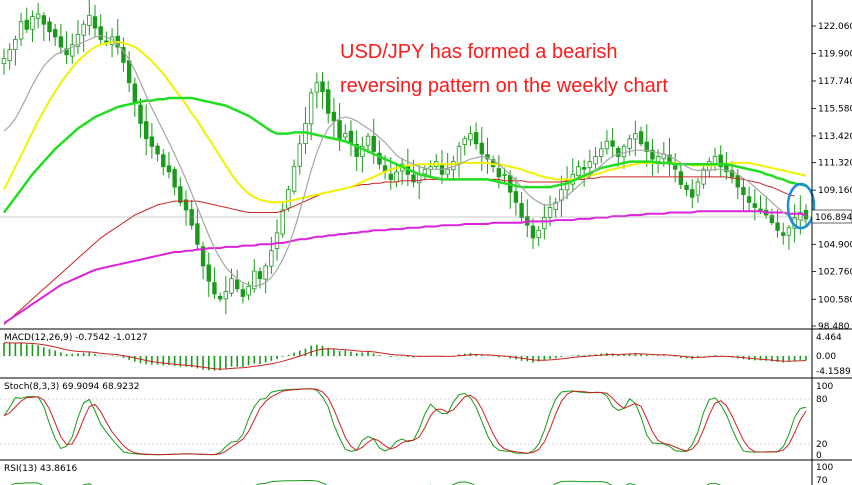  I want to click on price-tick-label: 109.160, so click(835, 191).